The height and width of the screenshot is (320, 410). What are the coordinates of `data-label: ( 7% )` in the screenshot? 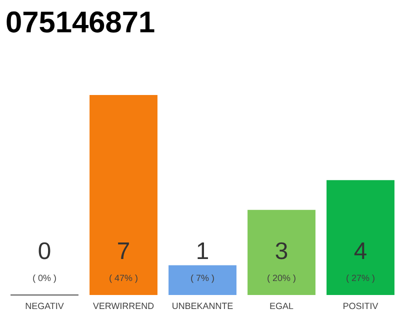 It's located at (202, 278).